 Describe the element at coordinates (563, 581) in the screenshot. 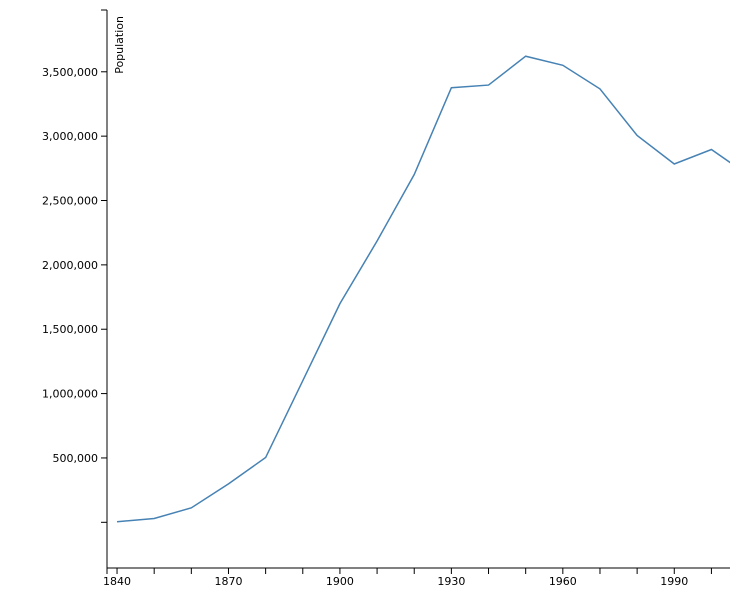

I see `x-tick-label: 1960` at that location.